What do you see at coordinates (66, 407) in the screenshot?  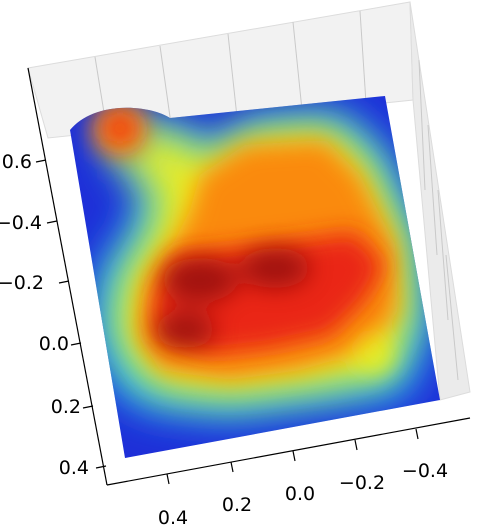 I see `y-tick-label: 0.2` at bounding box center [66, 407].